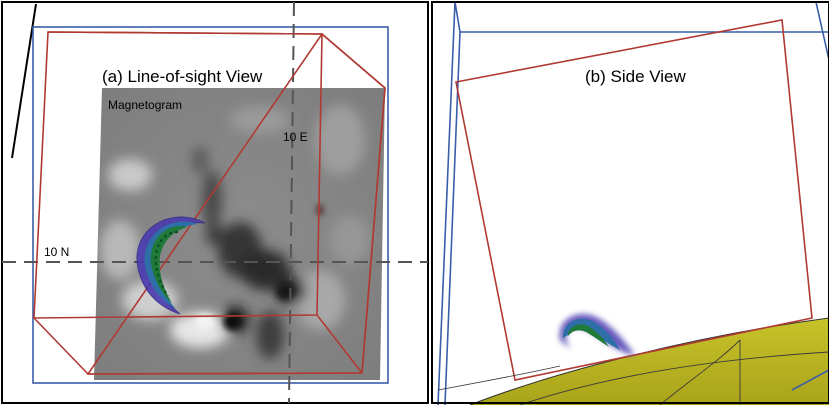 Image resolution: width=829 pixels, height=405 pixels. What do you see at coordinates (56, 252) in the screenshot?
I see `horizontal-tick-label: 10 N` at bounding box center [56, 252].